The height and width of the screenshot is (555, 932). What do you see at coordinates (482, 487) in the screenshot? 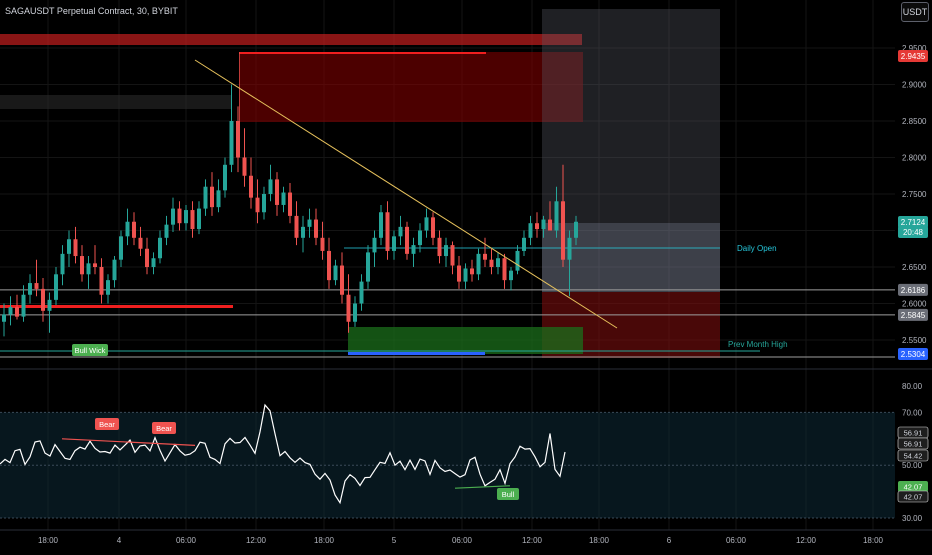
I see `rsi-bull-divergence-line` at bounding box center [482, 487].